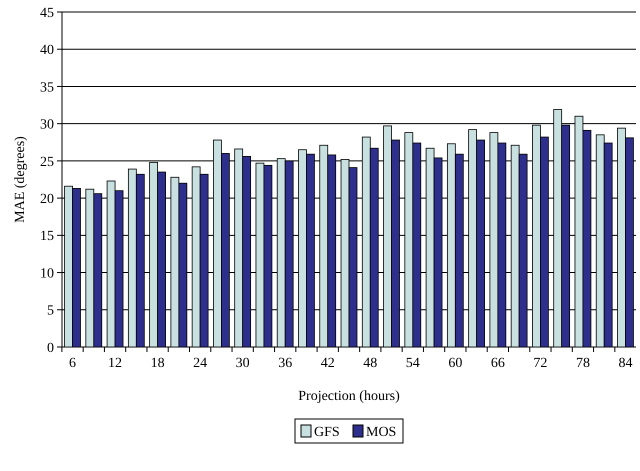 This screenshot has height=471, width=640. Describe the element at coordinates (47, 125) in the screenshot. I see `y-tick-label: 30` at that location.